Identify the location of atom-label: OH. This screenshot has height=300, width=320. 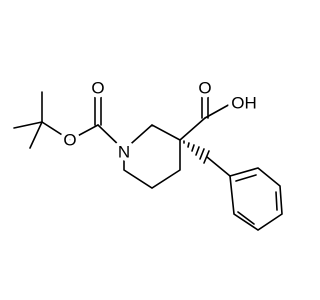
(244, 103).